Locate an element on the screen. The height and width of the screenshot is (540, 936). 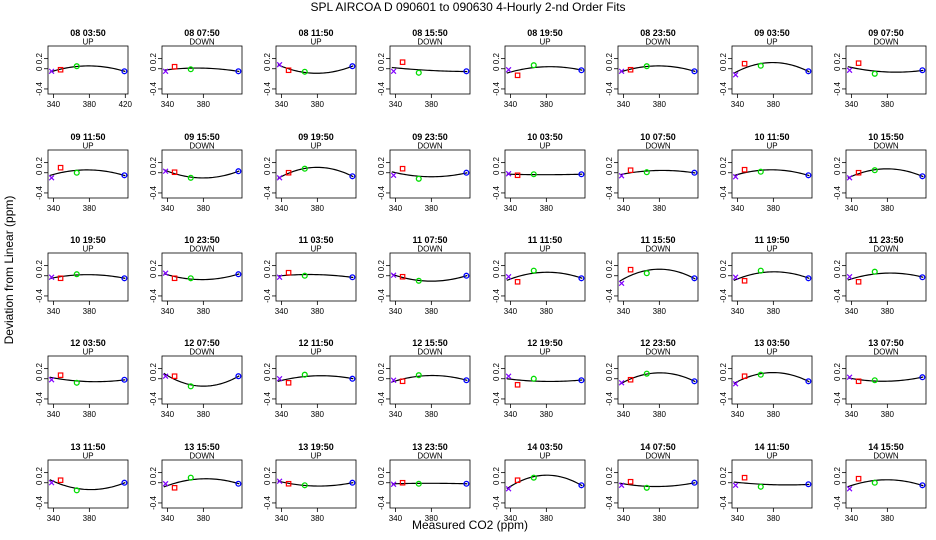
panel-title: 09 11:50 is located at coordinates (87, 137).